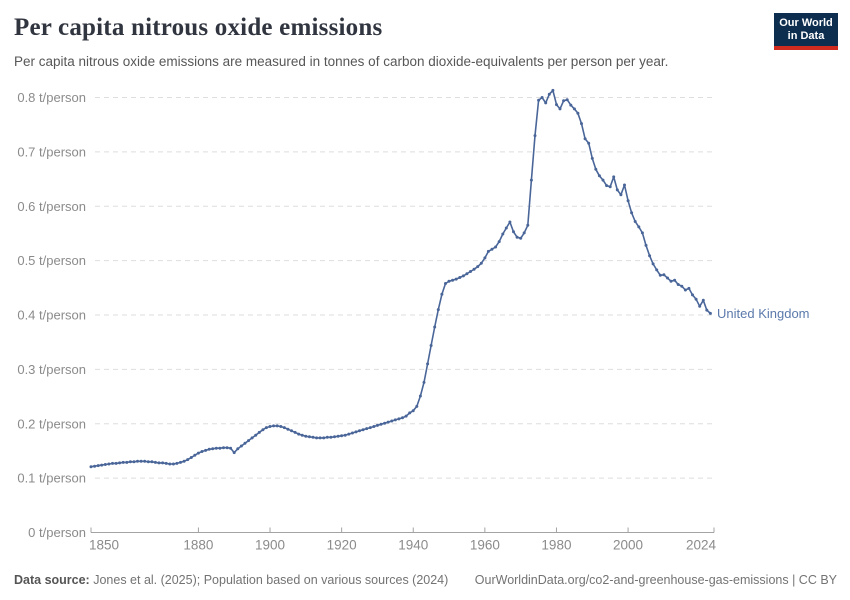  What do you see at coordinates (51, 151) in the screenshot?
I see `svg-text: 0.7 t/person` at bounding box center [51, 151].